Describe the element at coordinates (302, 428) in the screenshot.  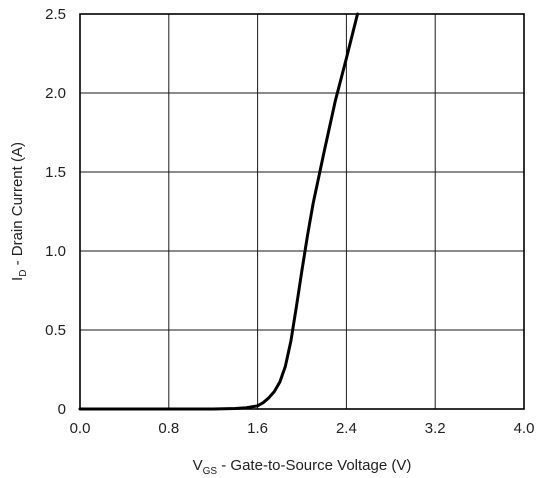
I see `x-tick-labels: 0.0 0.8 1.6 2.4 3.2 4.0` at that location.